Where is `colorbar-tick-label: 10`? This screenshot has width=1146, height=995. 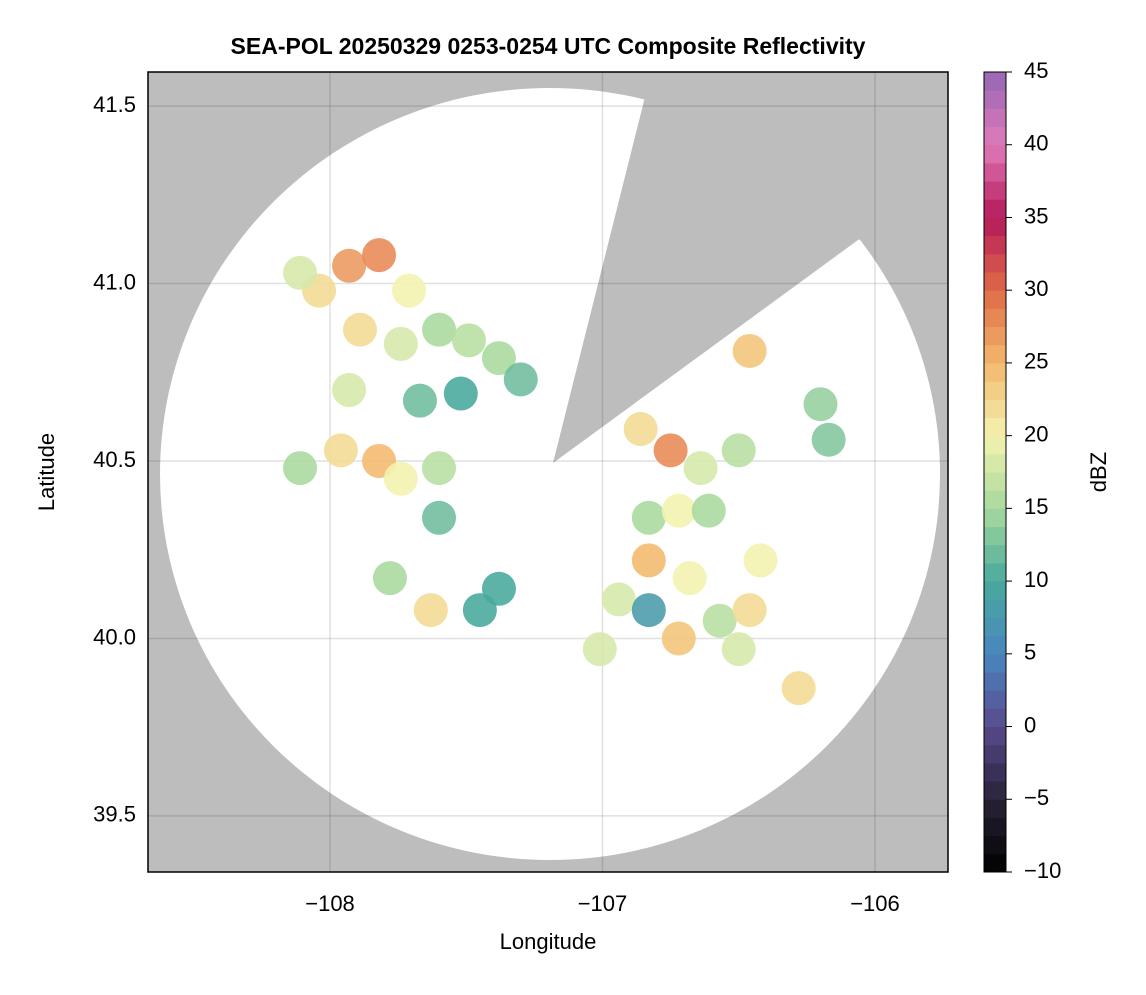
colorbar-tick-label: 10 is located at coordinates (1036, 579).